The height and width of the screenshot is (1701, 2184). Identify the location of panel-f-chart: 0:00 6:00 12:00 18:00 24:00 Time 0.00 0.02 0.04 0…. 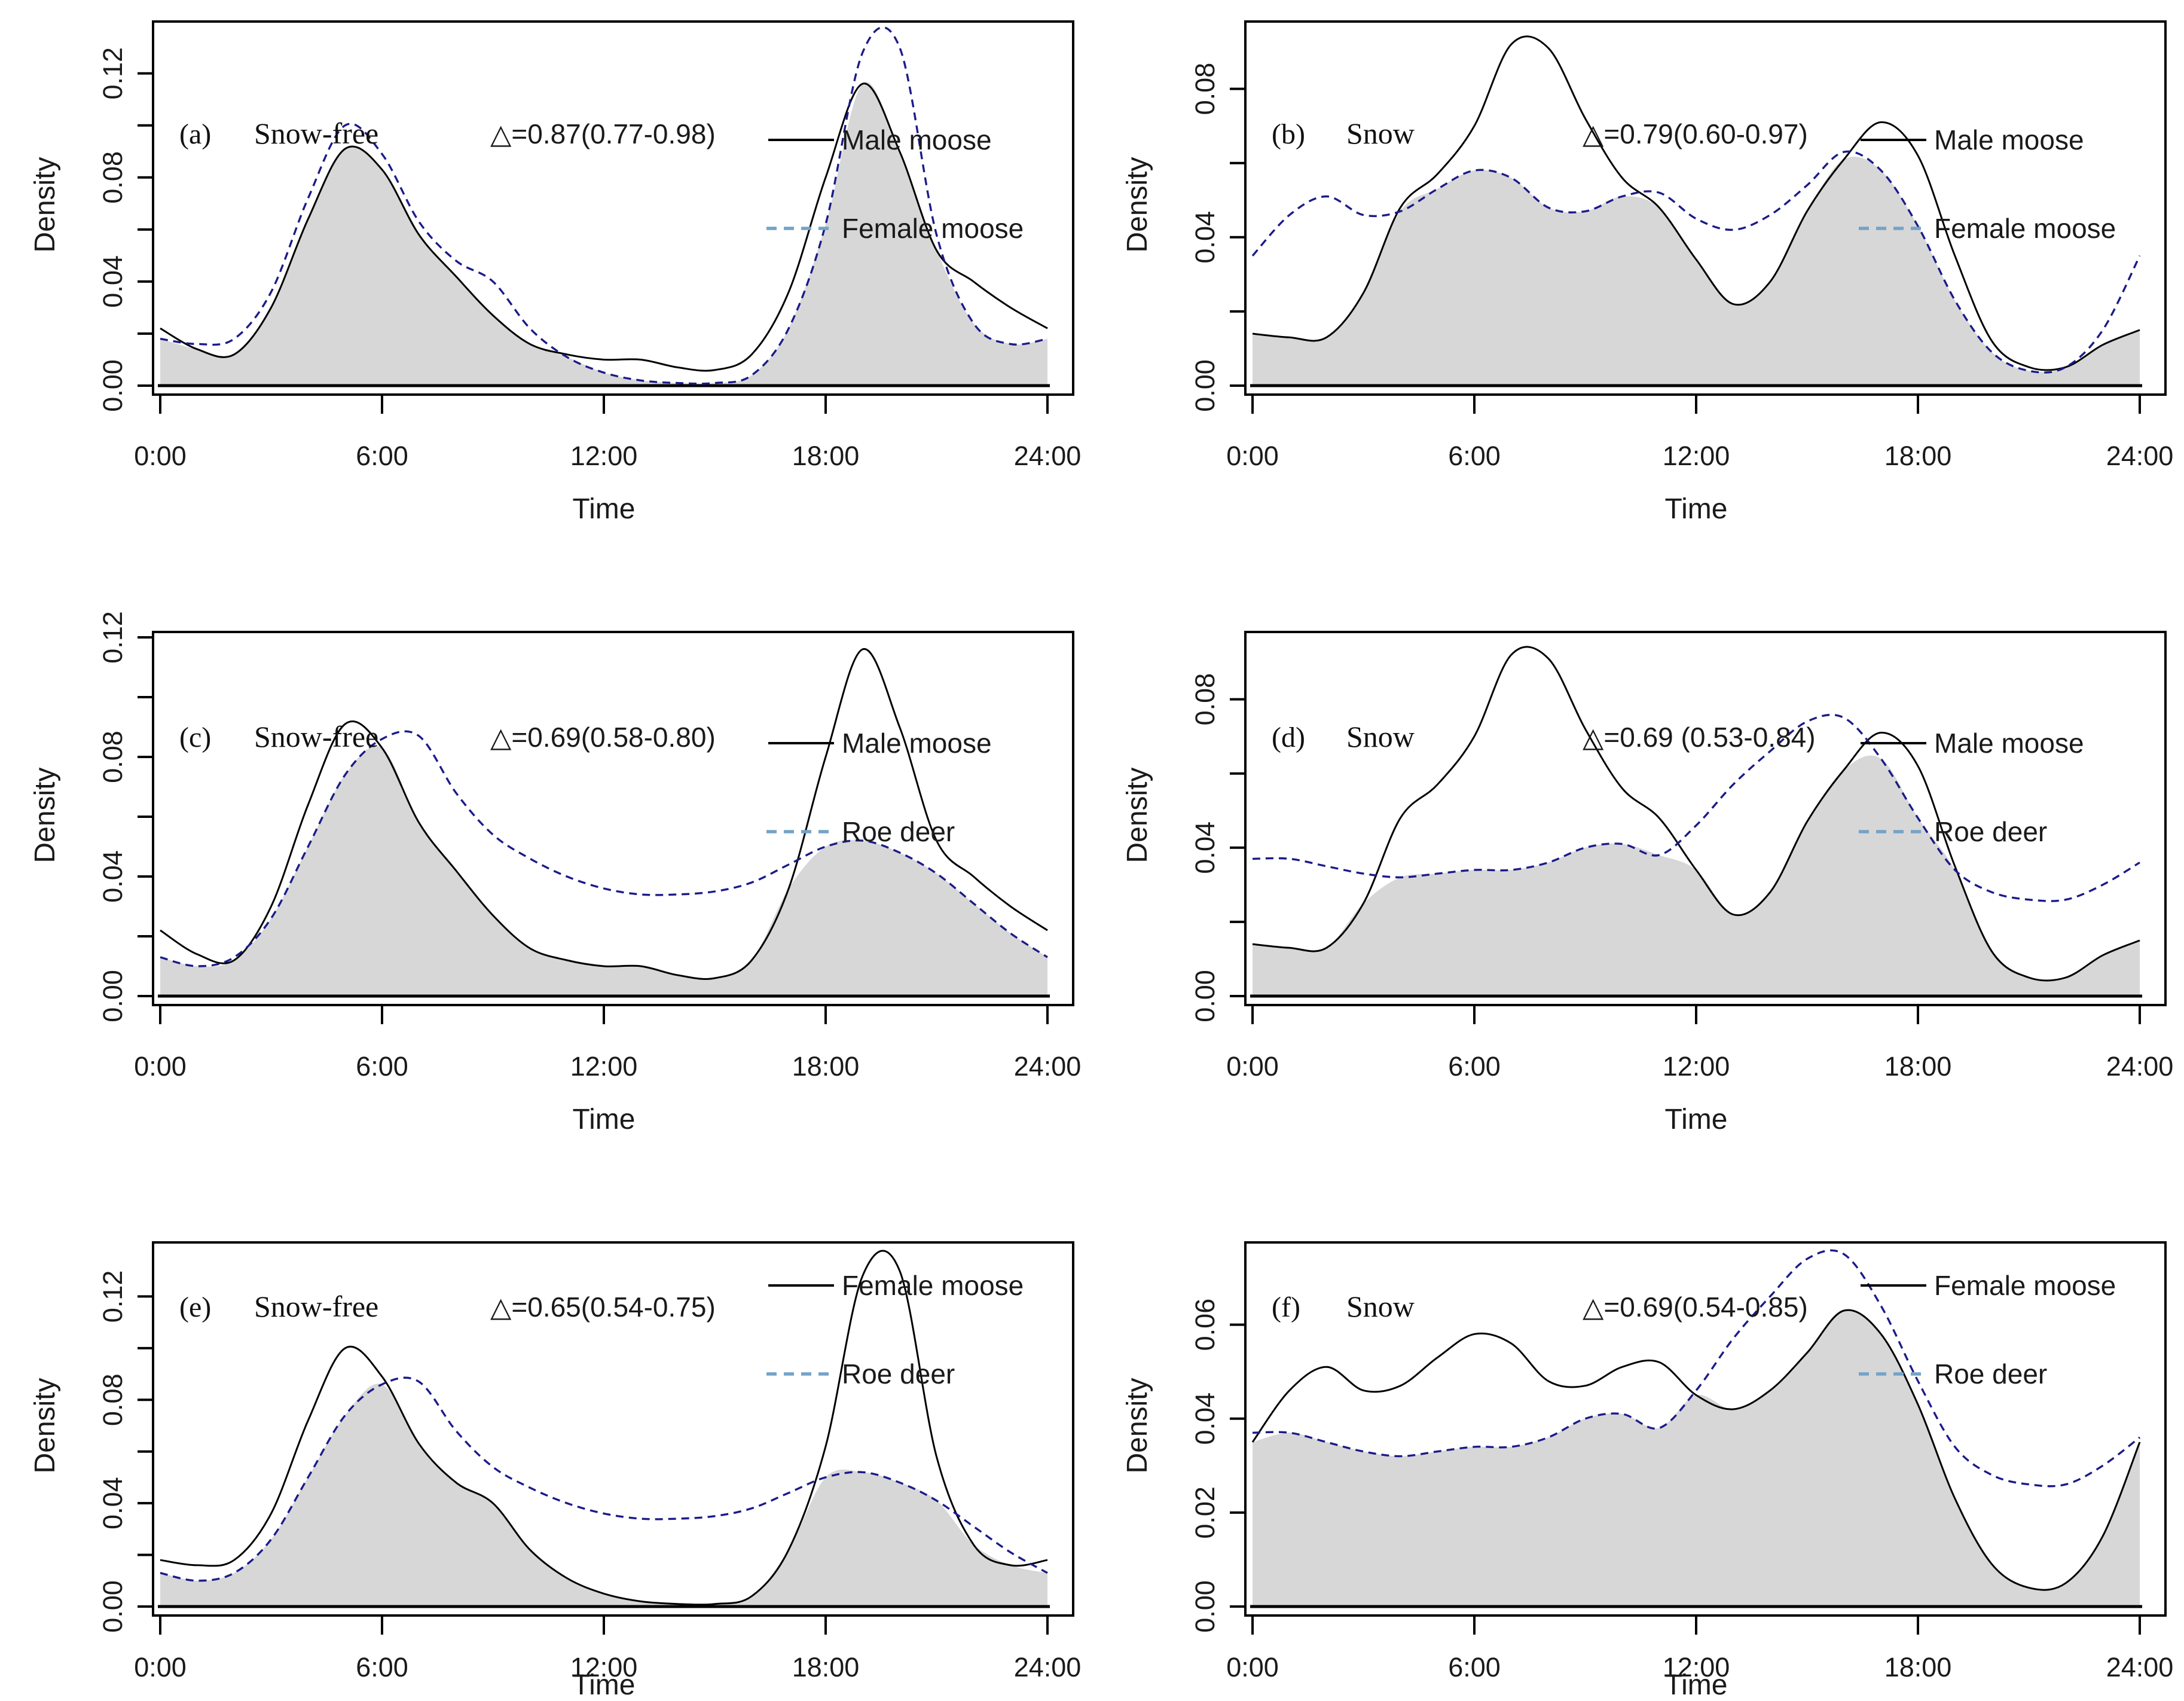
(1648, 1471).